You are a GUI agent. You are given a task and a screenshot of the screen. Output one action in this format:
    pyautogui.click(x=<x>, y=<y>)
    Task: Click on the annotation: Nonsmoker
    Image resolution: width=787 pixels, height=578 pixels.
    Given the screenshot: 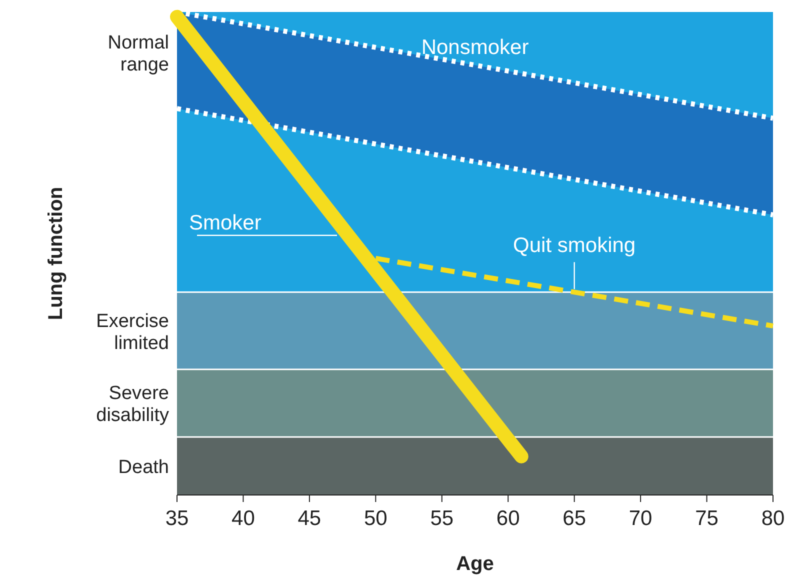 What is the action you would take?
    pyautogui.click(x=475, y=47)
    